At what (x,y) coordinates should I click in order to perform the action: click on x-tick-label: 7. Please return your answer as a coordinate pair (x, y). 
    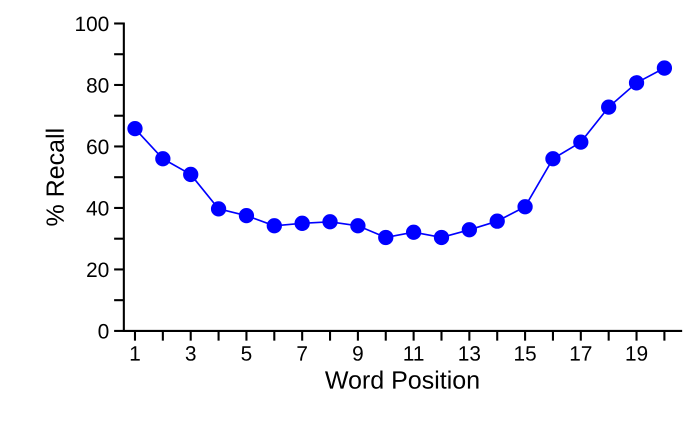
    Looking at the image, I should click on (302, 353).